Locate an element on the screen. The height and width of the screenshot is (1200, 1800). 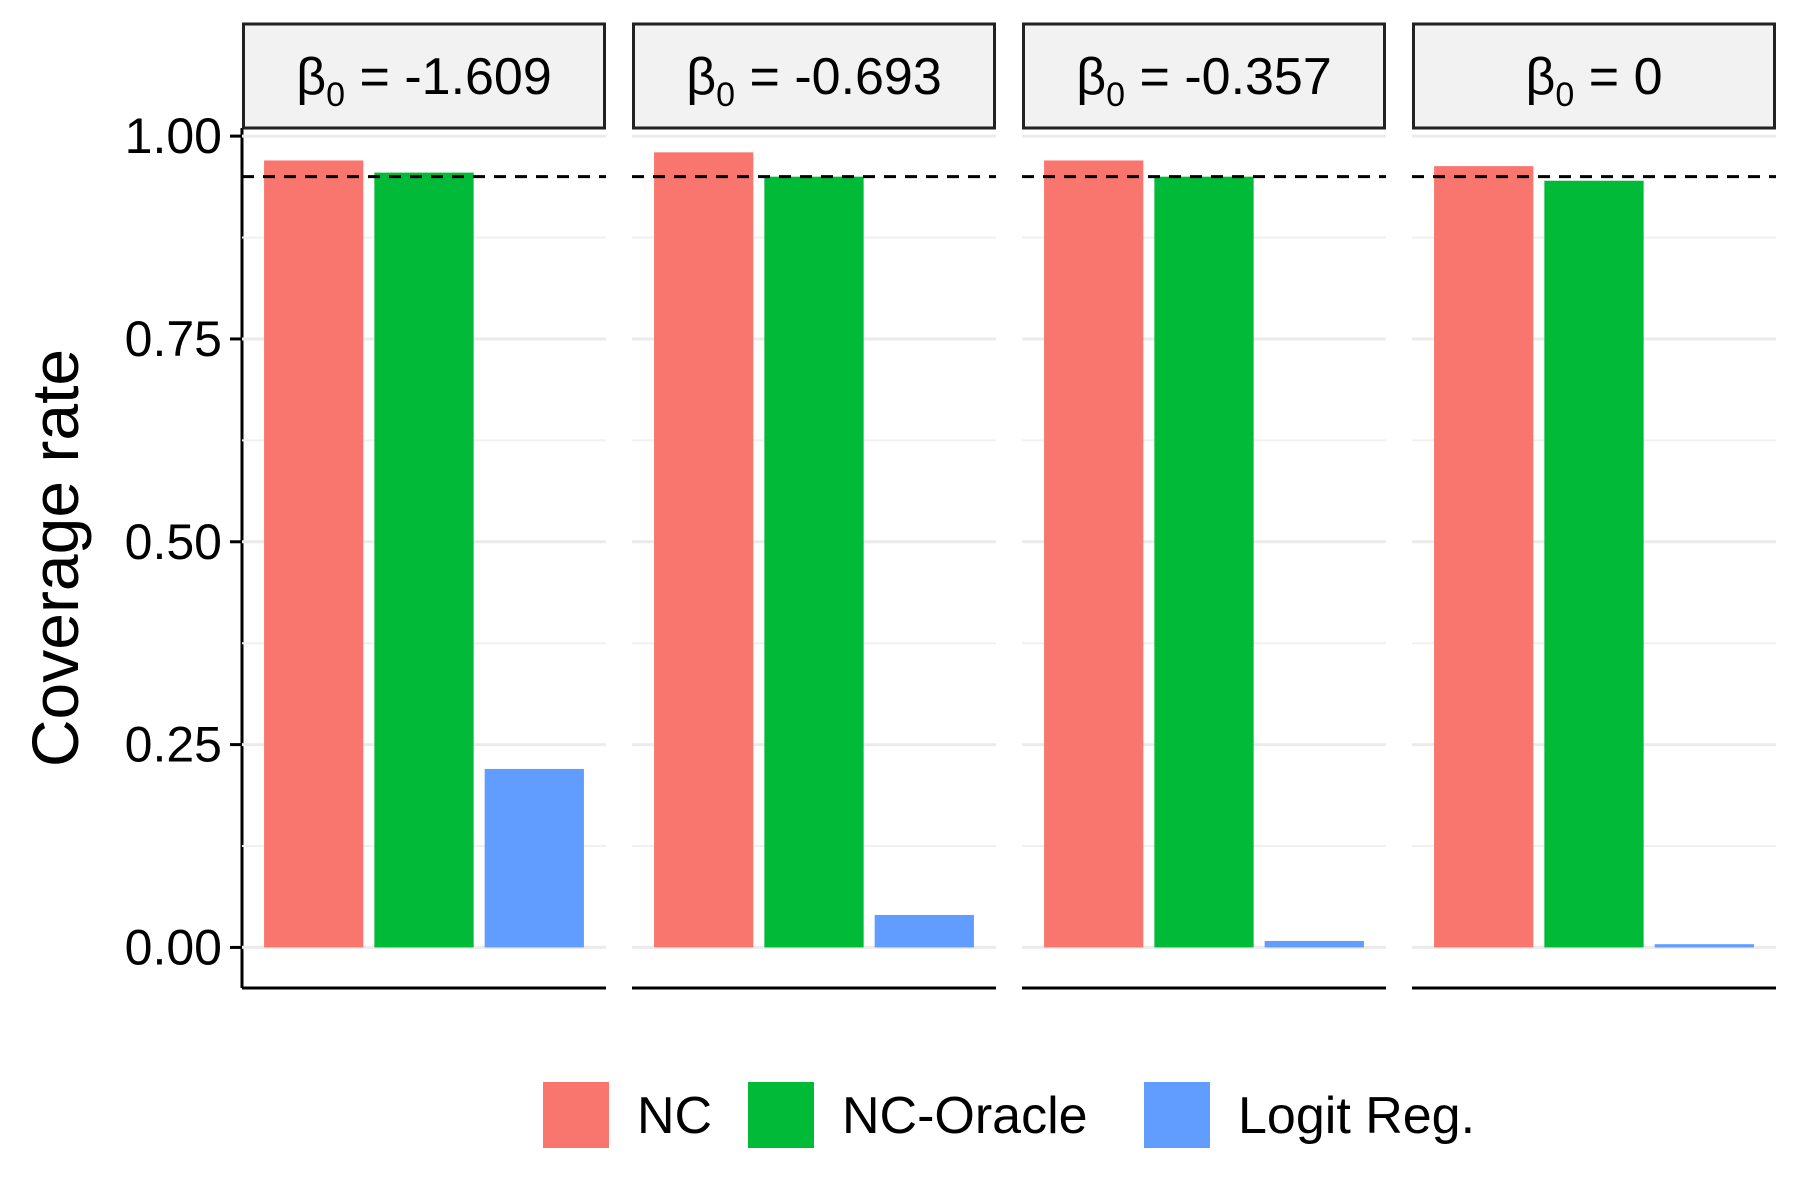
legend-label-logit-reg: Logit Reg. is located at coordinates (1356, 1116).